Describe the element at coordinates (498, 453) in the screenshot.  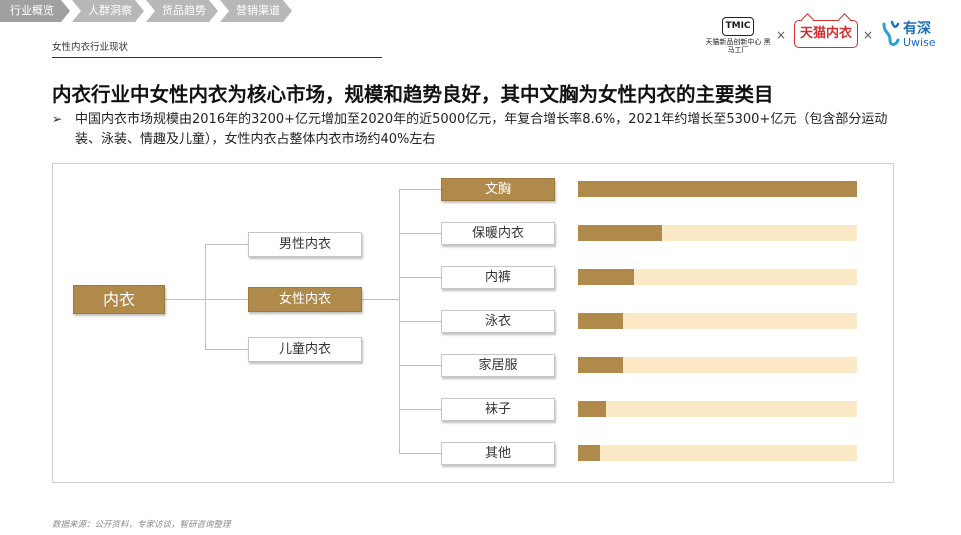
I see `node-other: 其他` at that location.